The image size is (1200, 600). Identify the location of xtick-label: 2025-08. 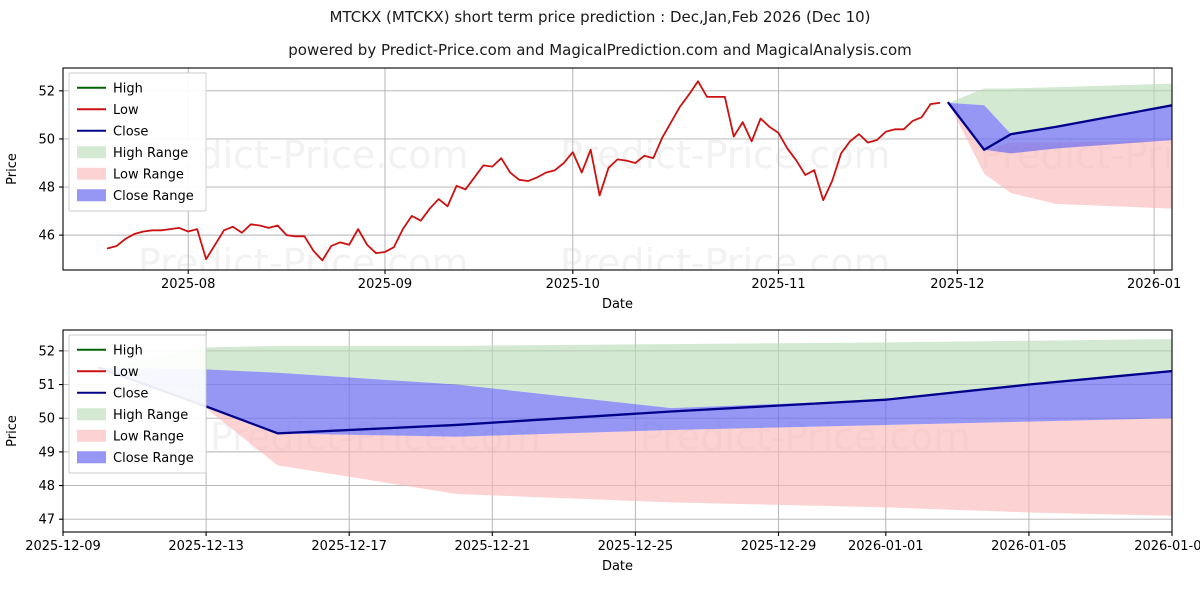
(188, 284).